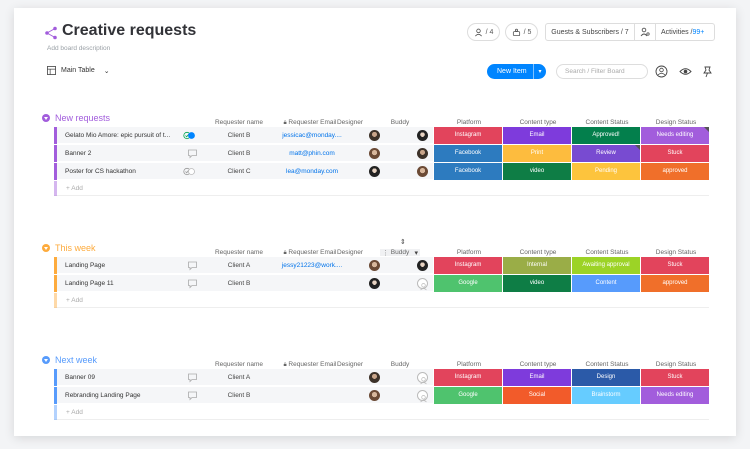 This screenshot has width=750, height=449. What do you see at coordinates (385, 253) in the screenshot?
I see `drag-handle-icon: ⋮` at bounding box center [385, 253].